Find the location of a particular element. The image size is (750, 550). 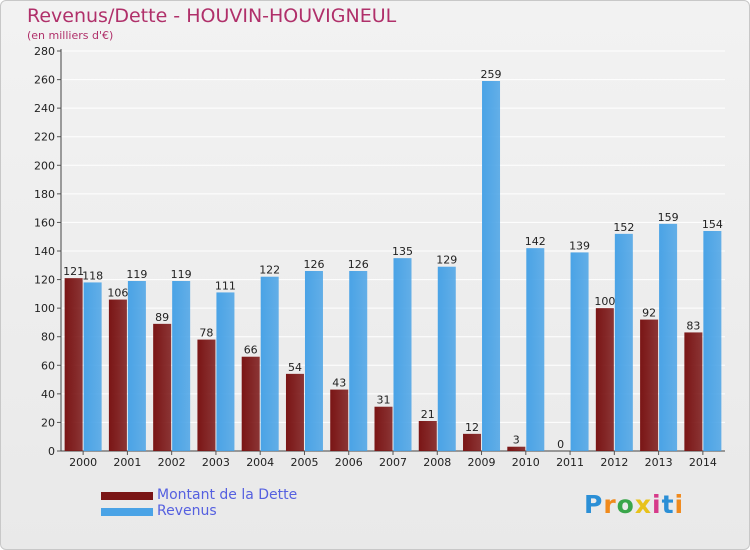

bar-revenus-2002 is located at coordinates (181, 366).